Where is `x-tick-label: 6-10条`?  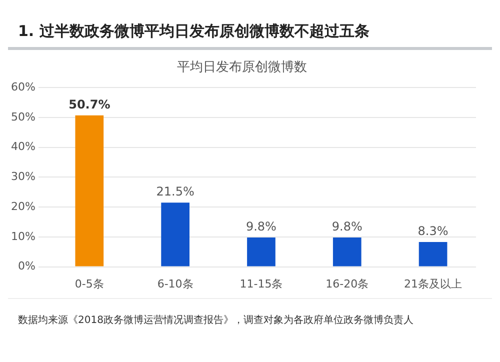 x-tick-label: 6-10条 is located at coordinates (175, 283).